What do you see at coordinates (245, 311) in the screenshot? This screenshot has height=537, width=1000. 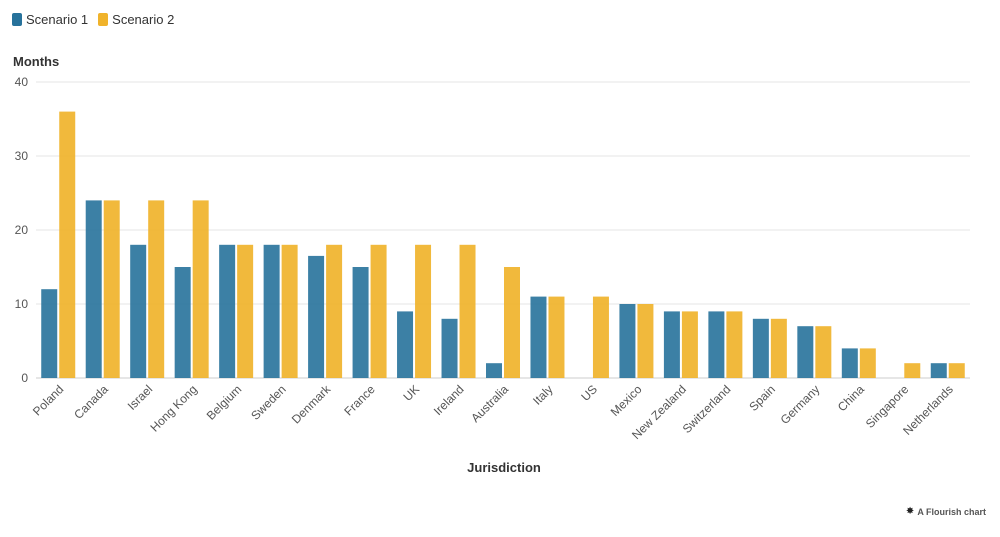 I see `bar-scenario-2: Belgium — Scenario 2: 18` at bounding box center [245, 311].